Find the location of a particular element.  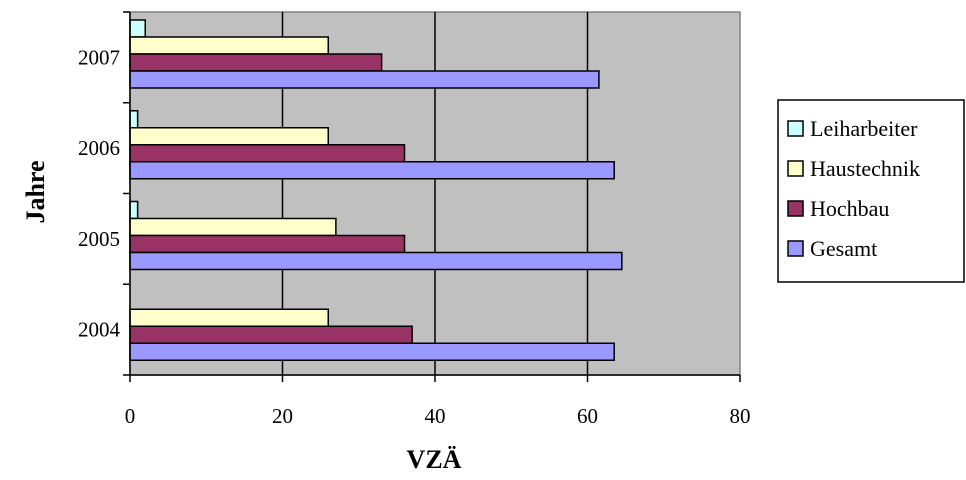

legend: Leiharbeiter Haustechnik Hochbau Gesamt is located at coordinates (871, 191).